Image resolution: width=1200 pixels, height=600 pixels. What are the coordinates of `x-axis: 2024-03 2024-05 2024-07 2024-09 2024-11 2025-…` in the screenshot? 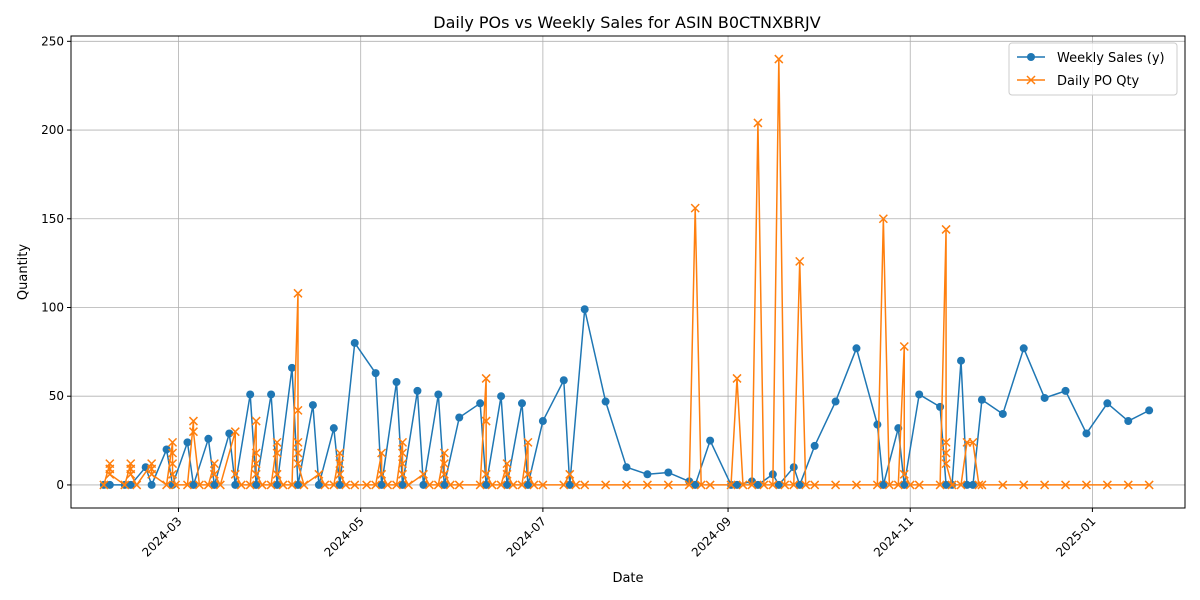 It's located at (619, 534).